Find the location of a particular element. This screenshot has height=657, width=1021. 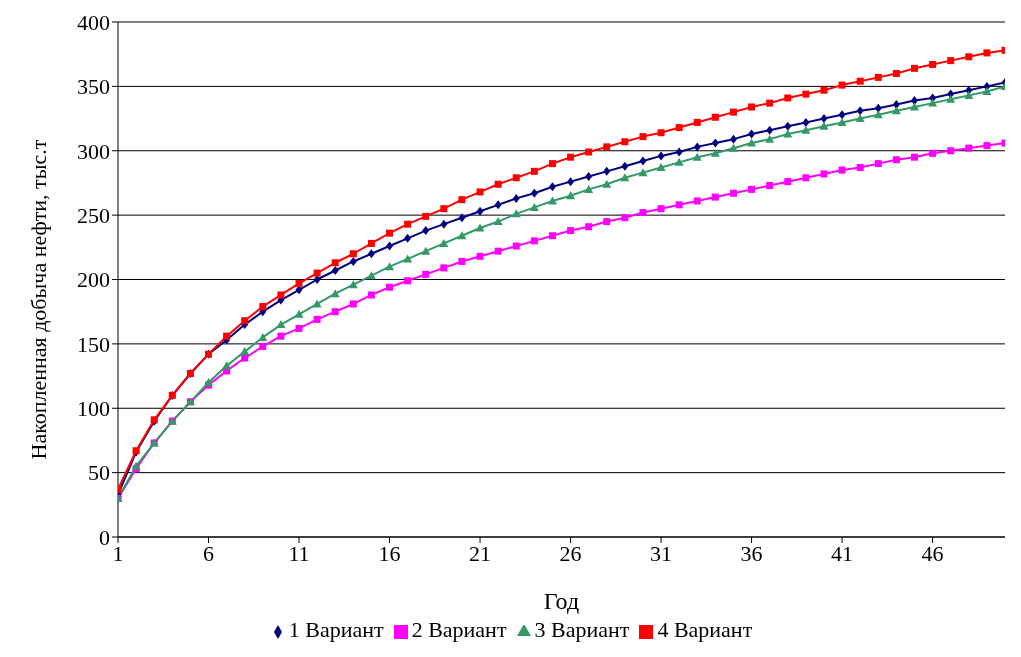

x-tick-label: 41 is located at coordinates (842, 553).